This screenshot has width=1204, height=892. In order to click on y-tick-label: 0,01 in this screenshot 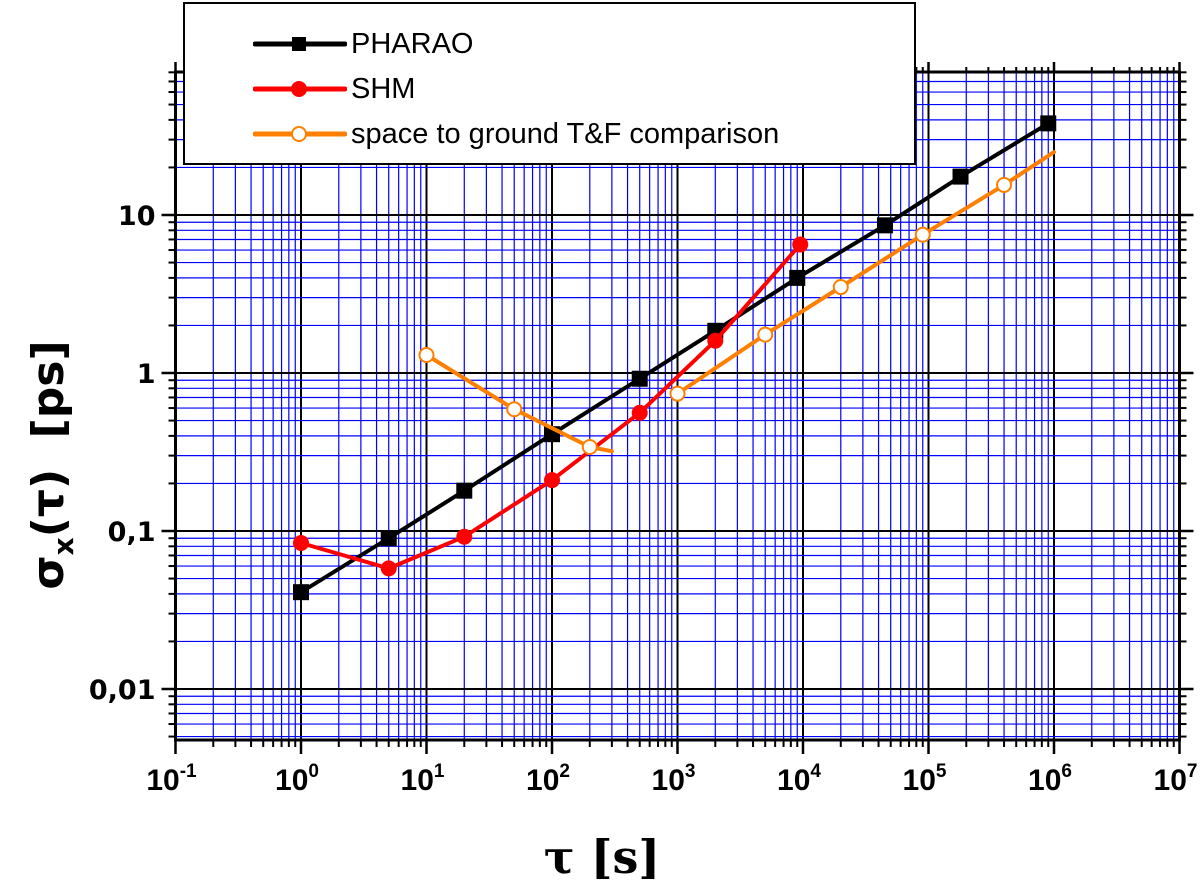, I will do `click(122, 690)`.